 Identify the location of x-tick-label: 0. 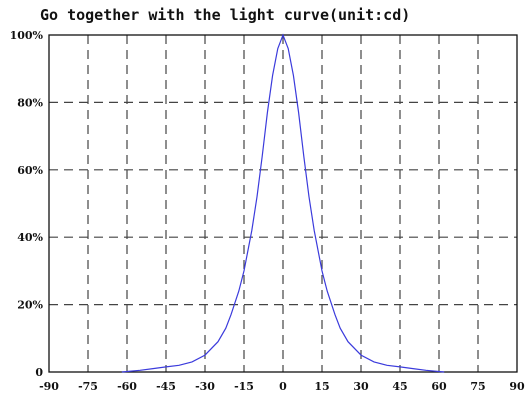
(283, 386).